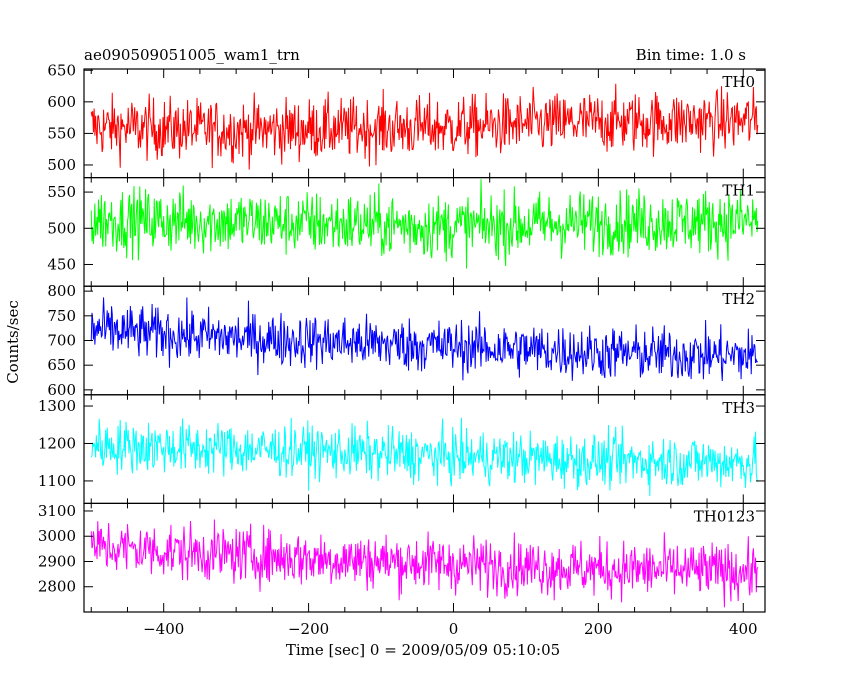  Describe the element at coordinates (724, 516) in the screenshot. I see `series-label-th0123: TH0123` at that location.